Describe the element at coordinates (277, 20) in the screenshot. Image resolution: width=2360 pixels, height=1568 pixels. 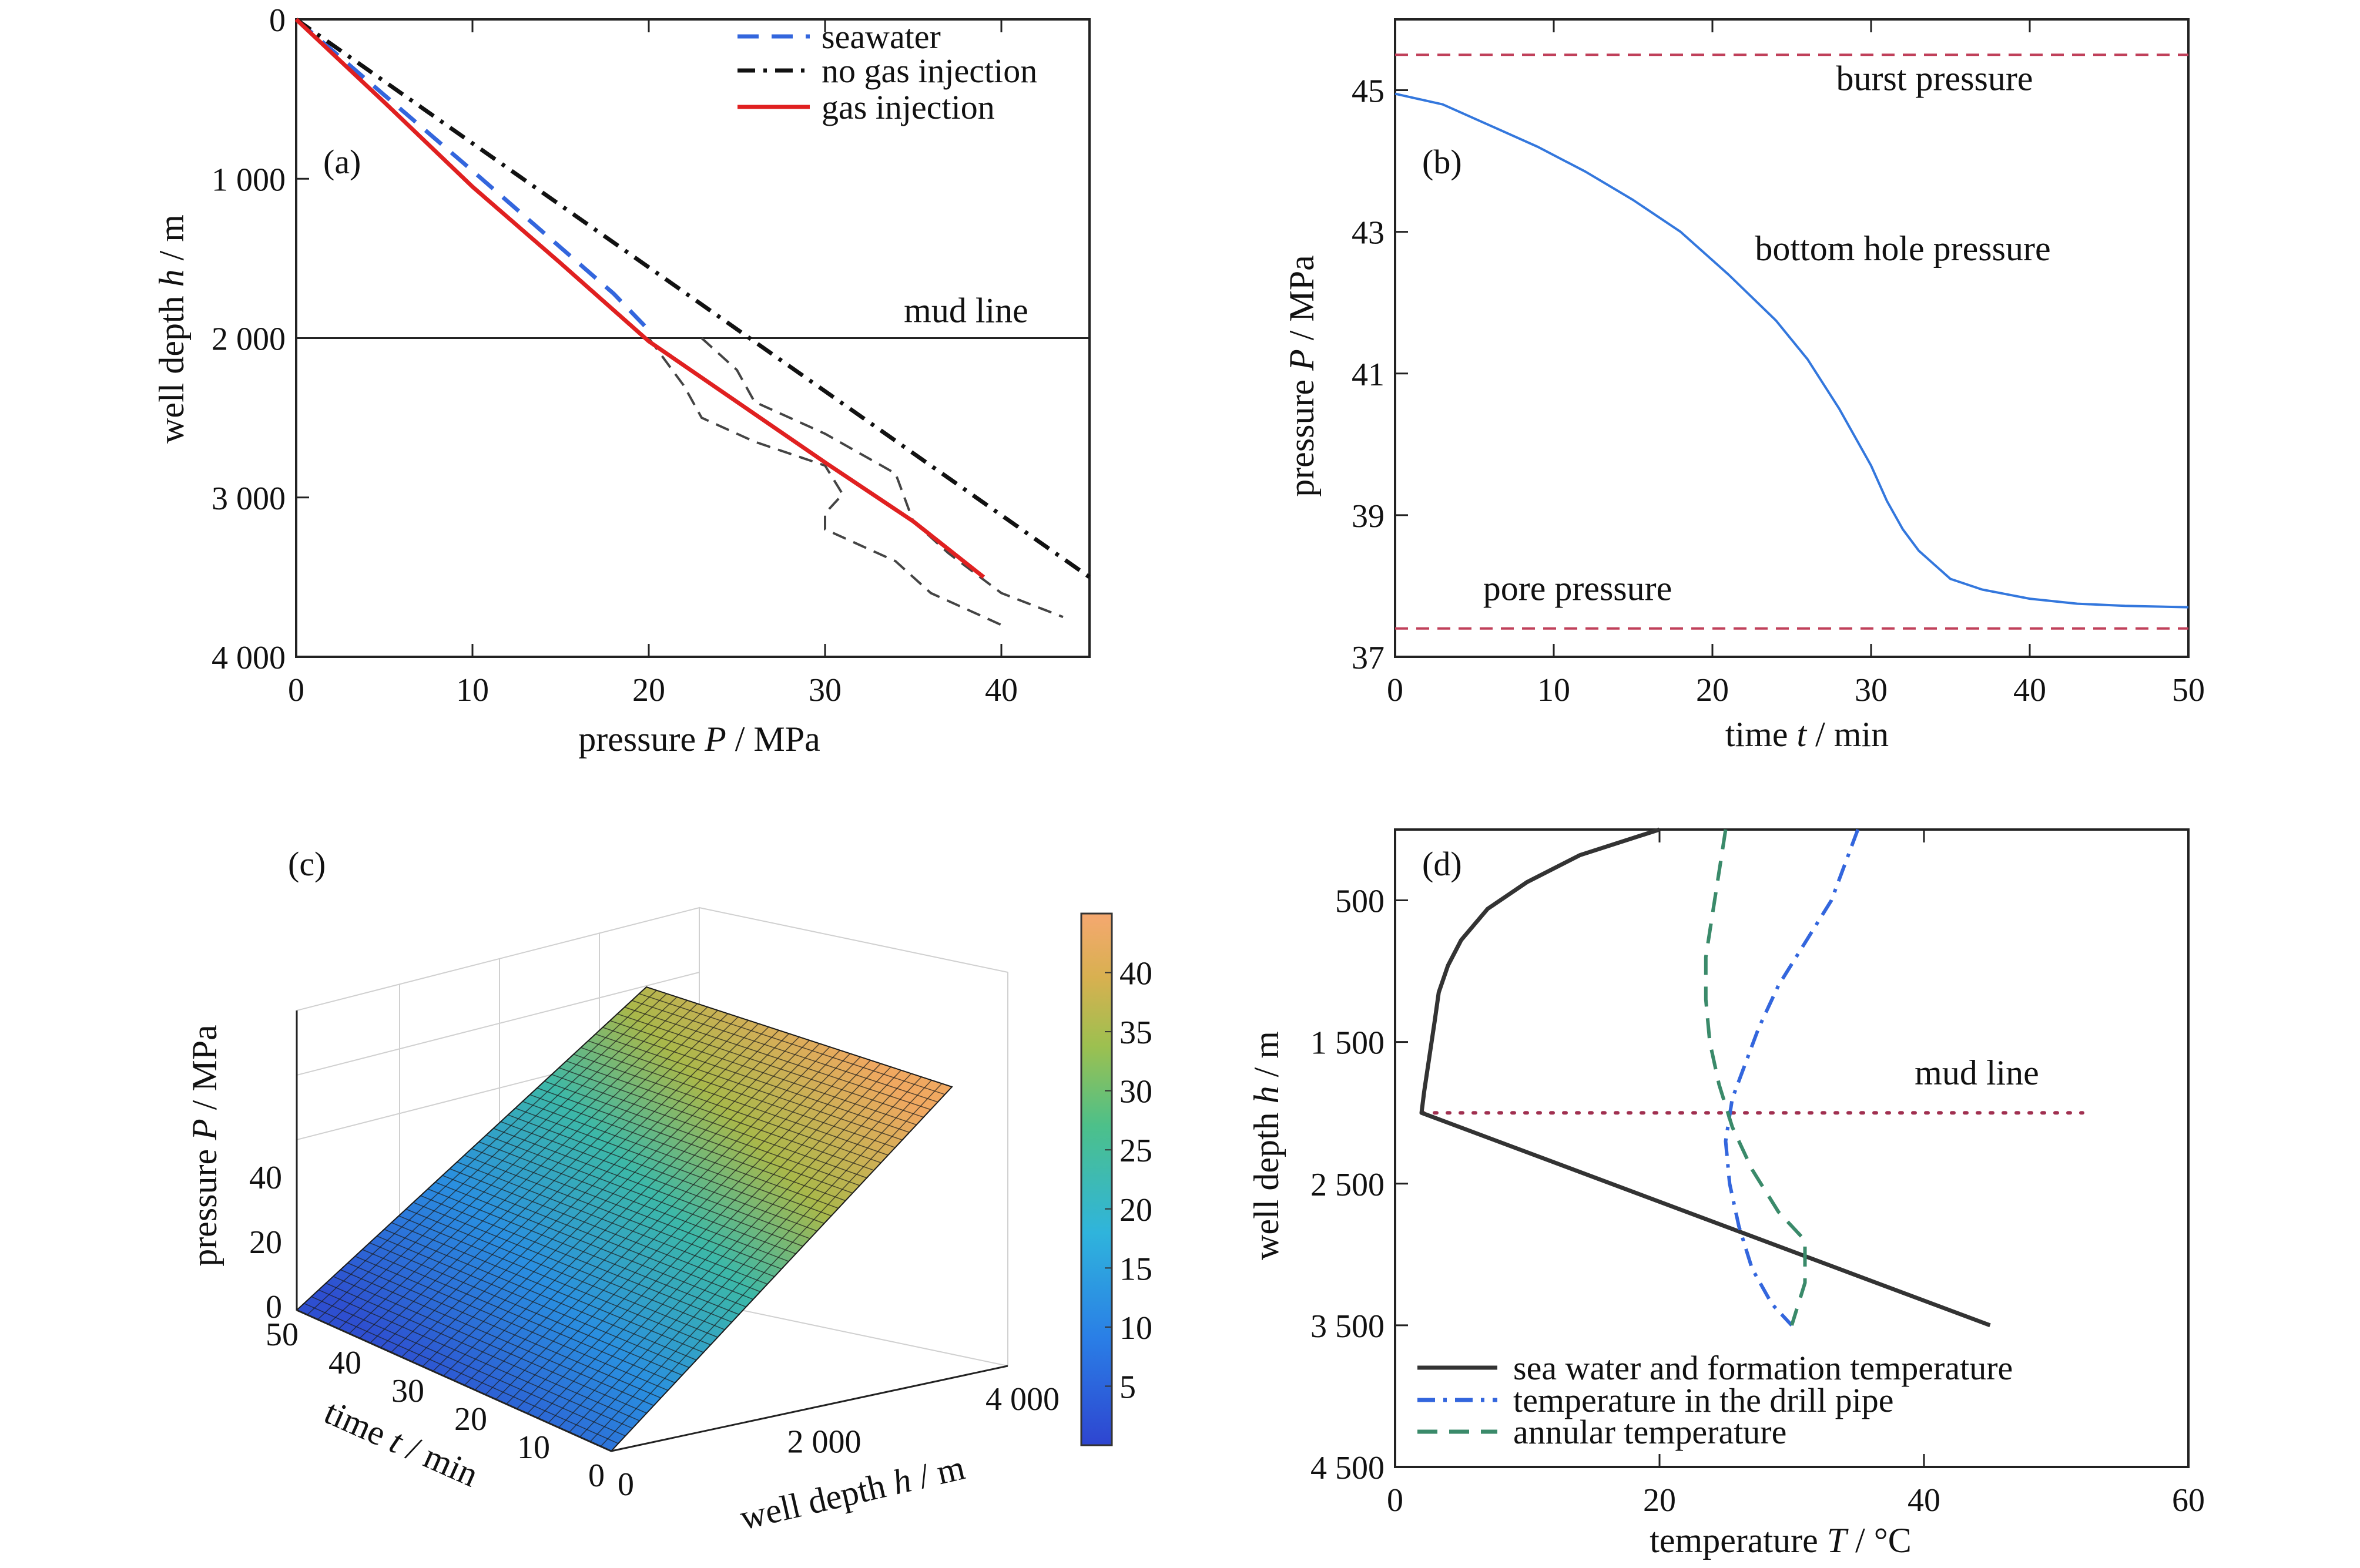
I see `y-tick-label: 0` at that location.